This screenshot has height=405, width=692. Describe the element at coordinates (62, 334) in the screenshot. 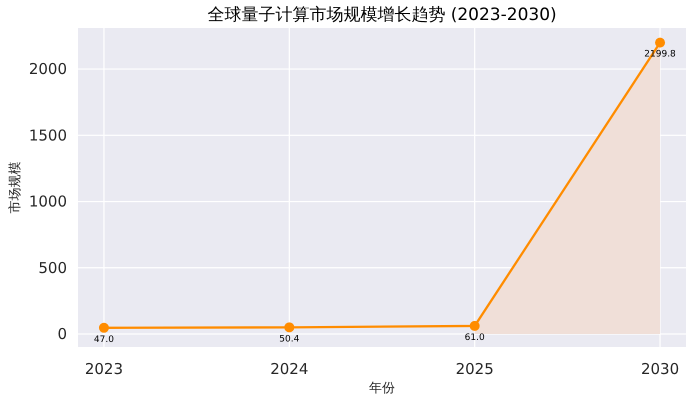

I see `y-tick-label: 0` at that location.